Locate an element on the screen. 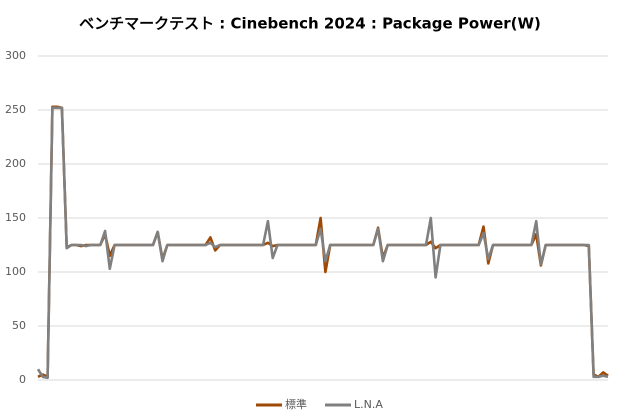 This screenshot has height=420, width=620. legend-label: L.N.A is located at coordinates (368, 404).